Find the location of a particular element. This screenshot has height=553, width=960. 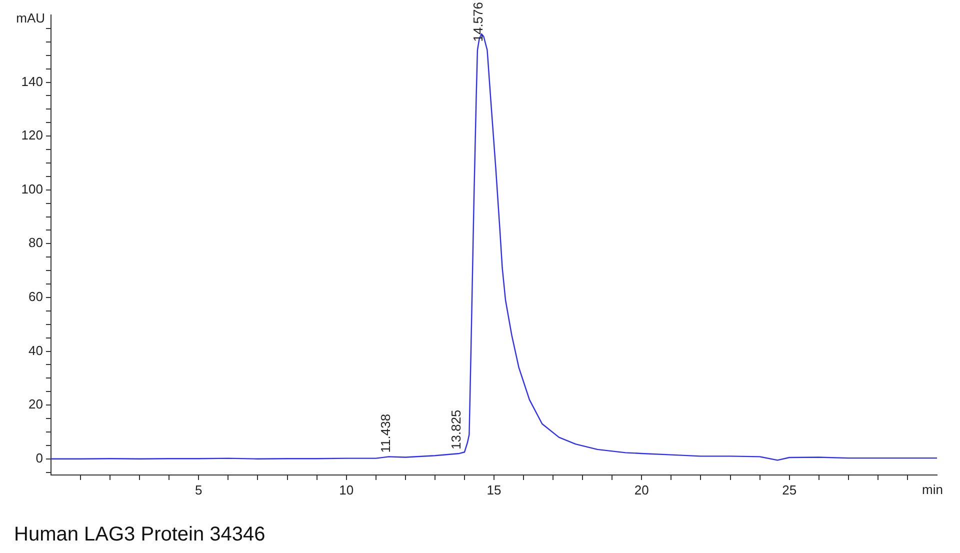

x-axis-title: min is located at coordinates (932, 490).